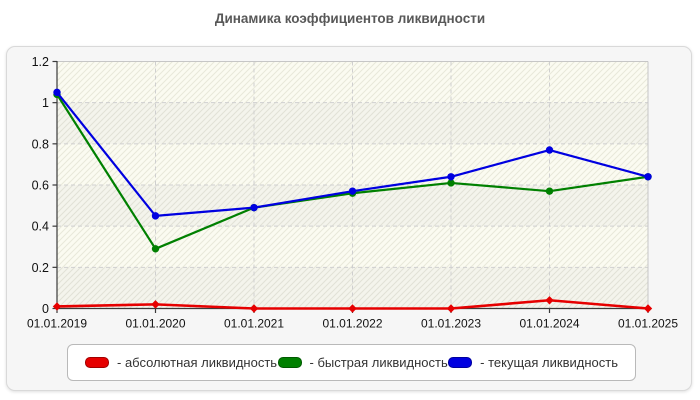  What do you see at coordinates (648, 324) in the screenshot?
I see `x-tick-label: 01.01.2025` at bounding box center [648, 324].